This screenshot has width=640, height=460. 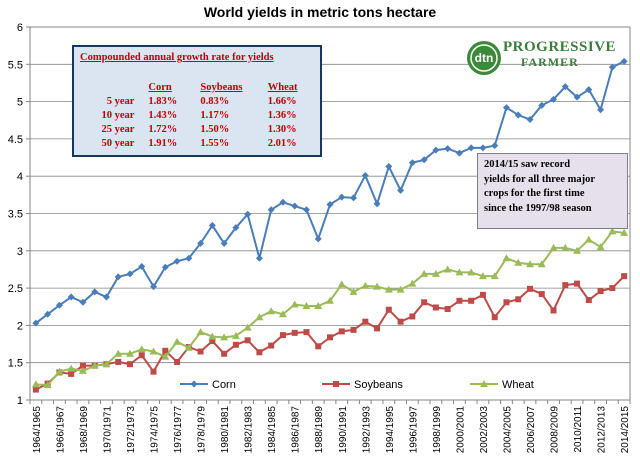 I want to click on x-tick-label: 1998/1999, so click(x=437, y=430).